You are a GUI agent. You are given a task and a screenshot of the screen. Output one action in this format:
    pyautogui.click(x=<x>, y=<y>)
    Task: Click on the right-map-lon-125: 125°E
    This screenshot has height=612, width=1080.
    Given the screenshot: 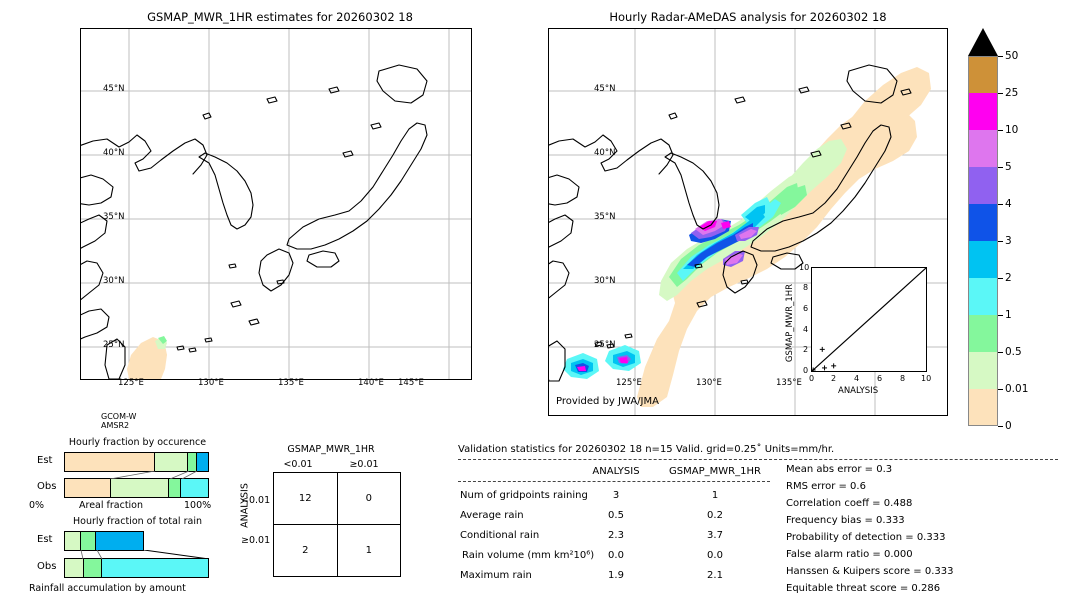 What is the action you would take?
    pyautogui.click(x=629, y=383)
    